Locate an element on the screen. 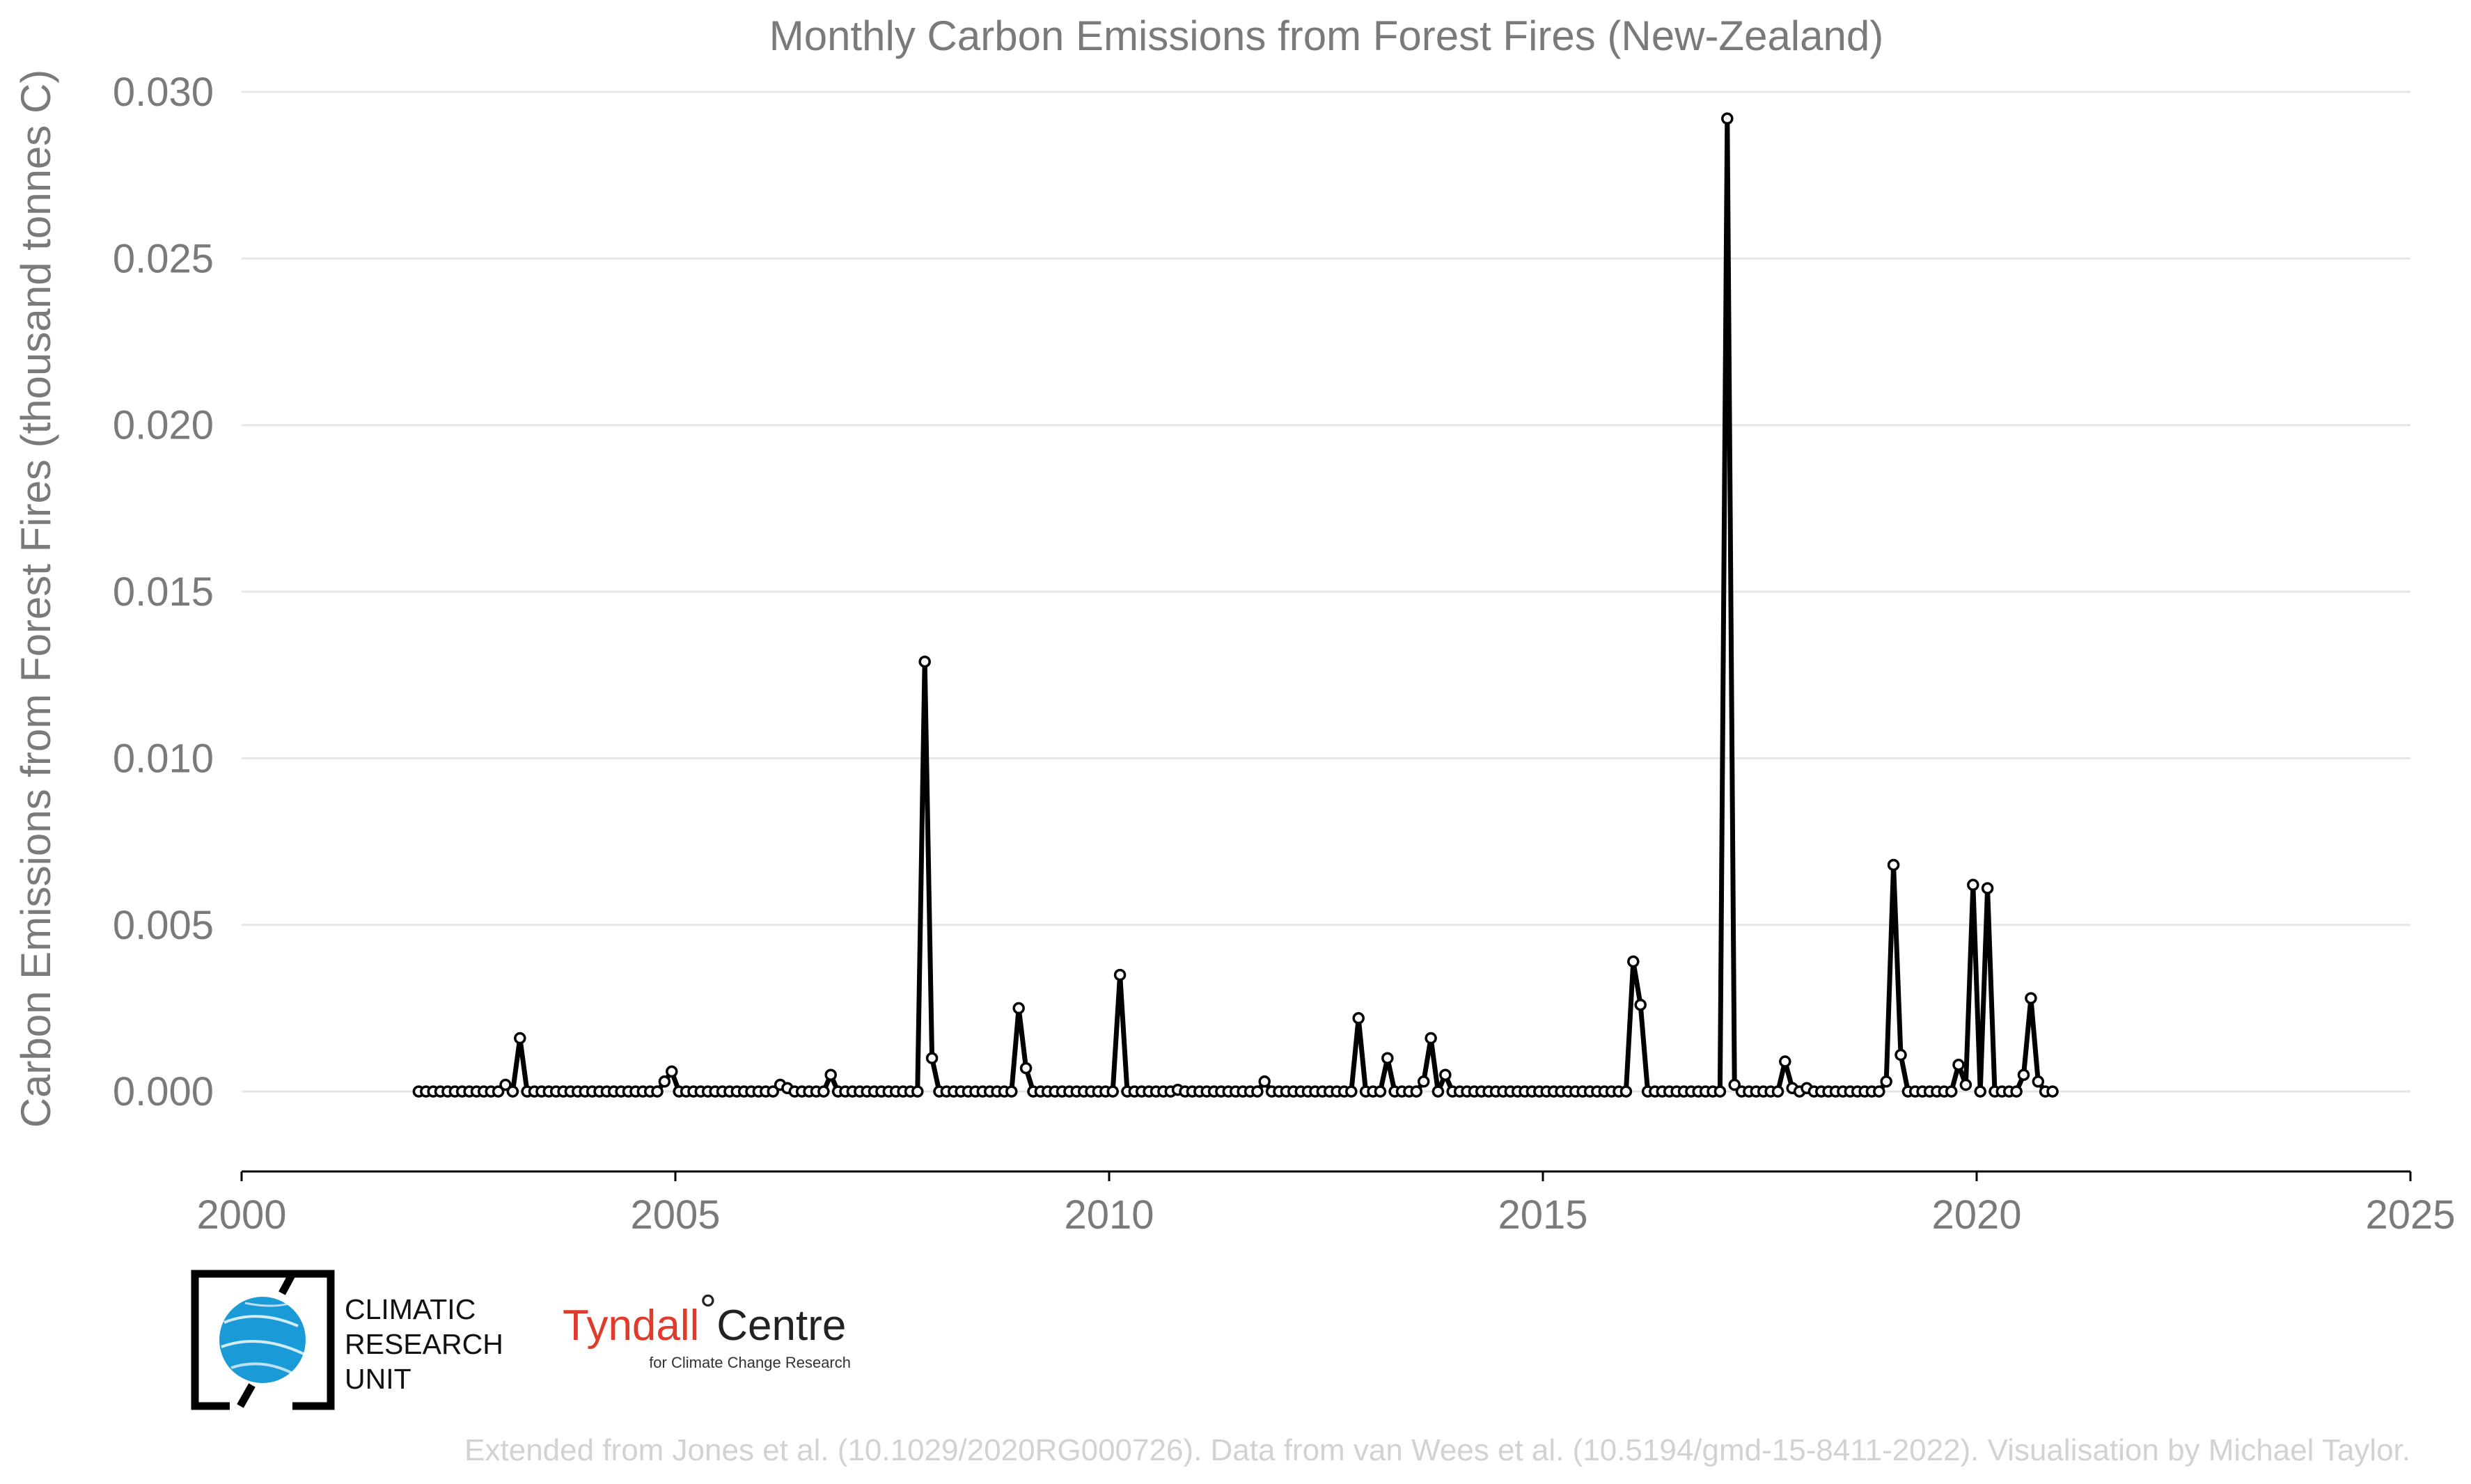 This screenshot has height=1484, width=2471. x-tick-label: 2015 is located at coordinates (1542, 1215).